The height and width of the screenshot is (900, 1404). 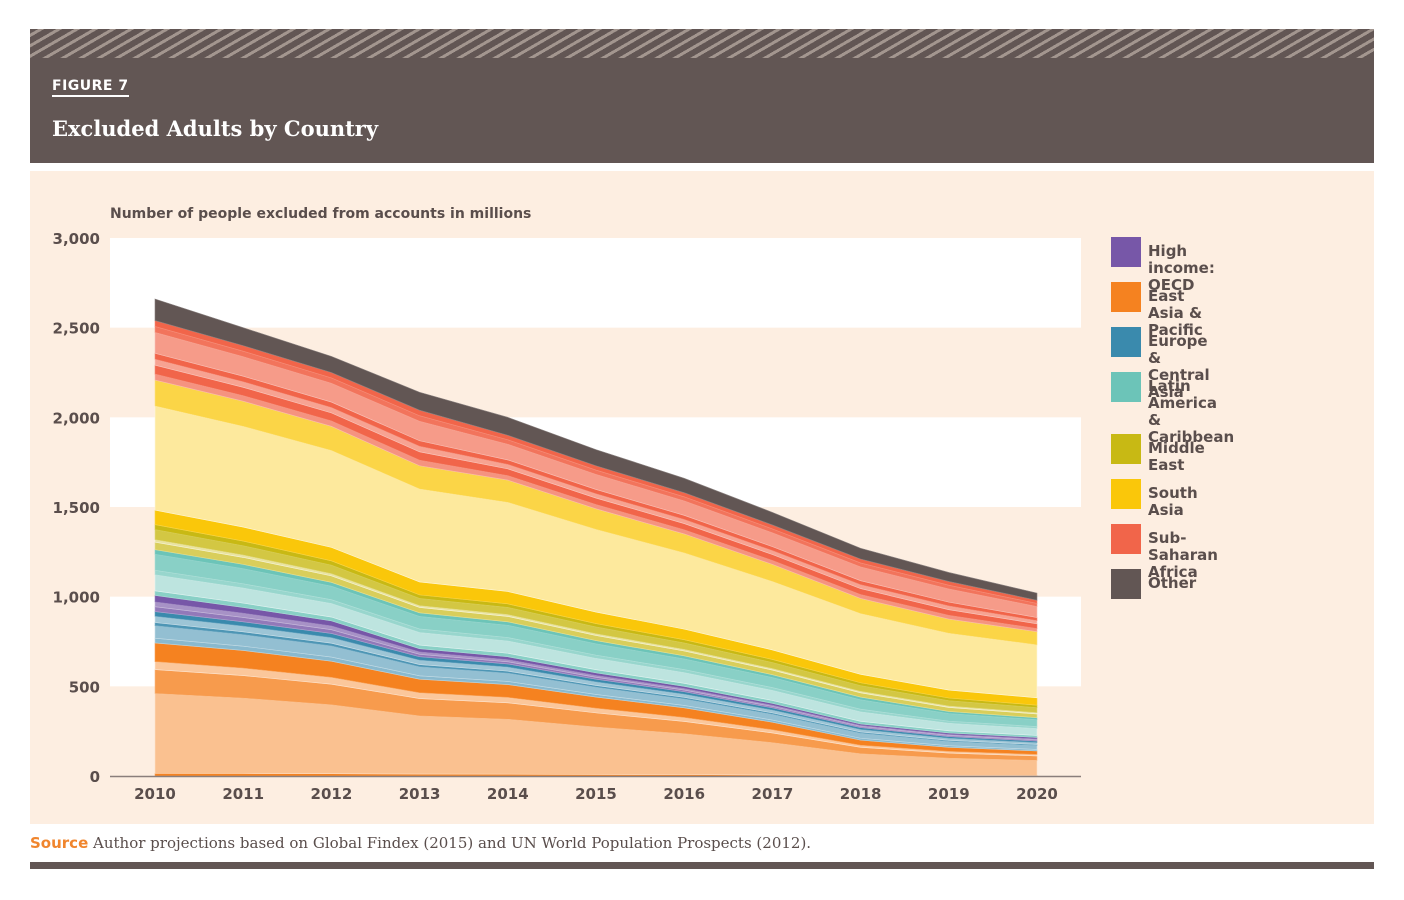 I want to click on background-band, so click(x=595, y=283).